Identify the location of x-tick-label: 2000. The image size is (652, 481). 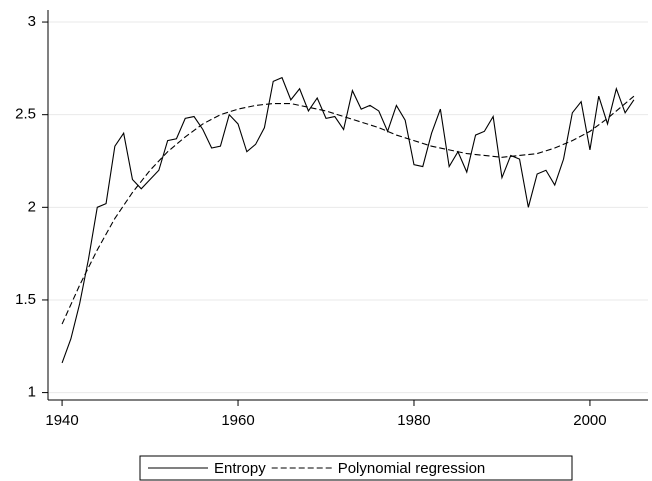
(589, 420).